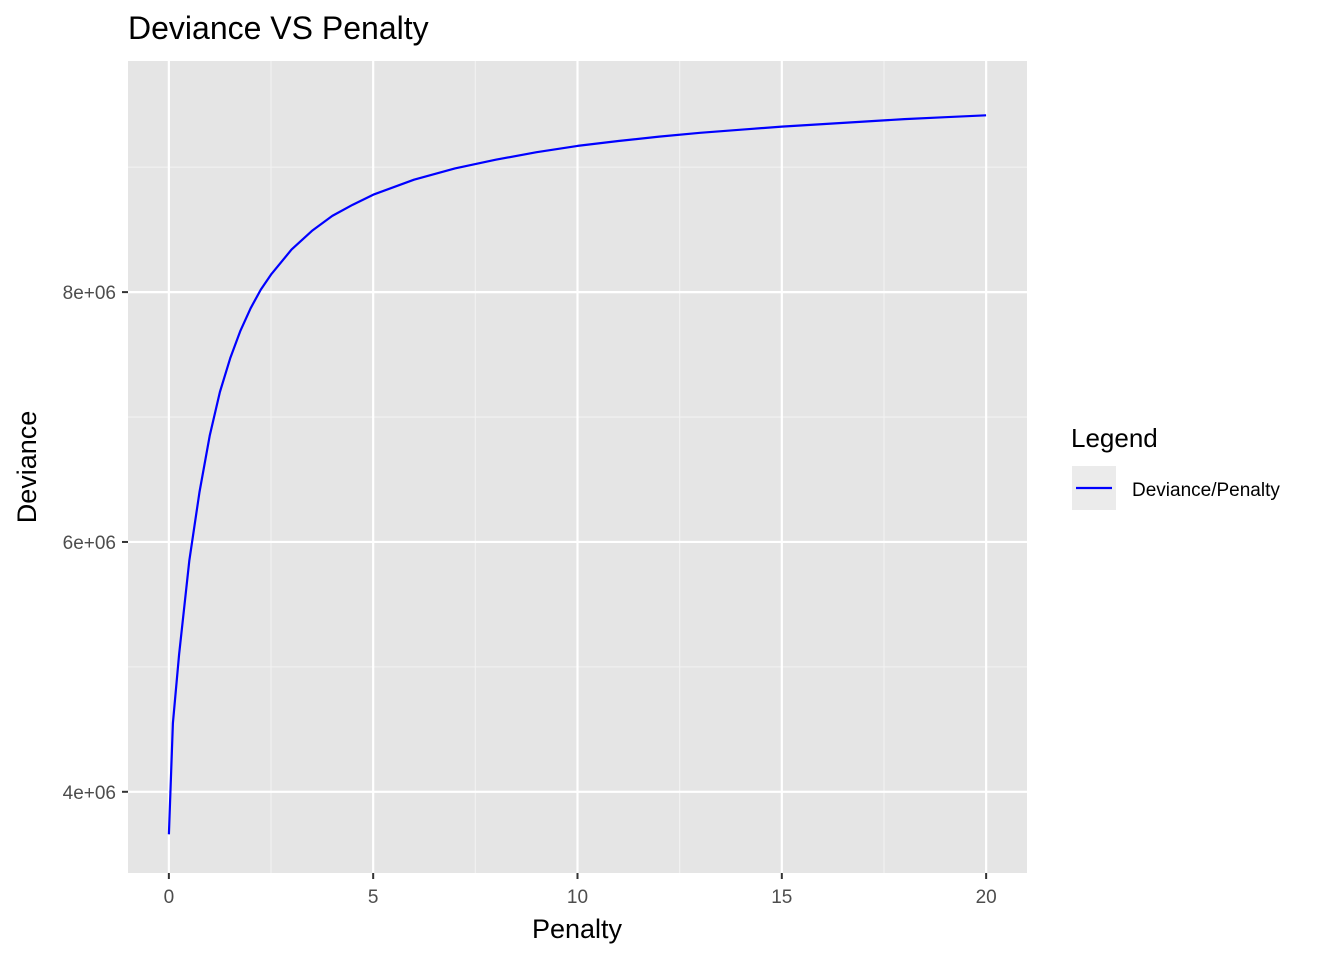 The height and width of the screenshot is (960, 1344). I want to click on y-tick-label: 6e+06, so click(89, 543).